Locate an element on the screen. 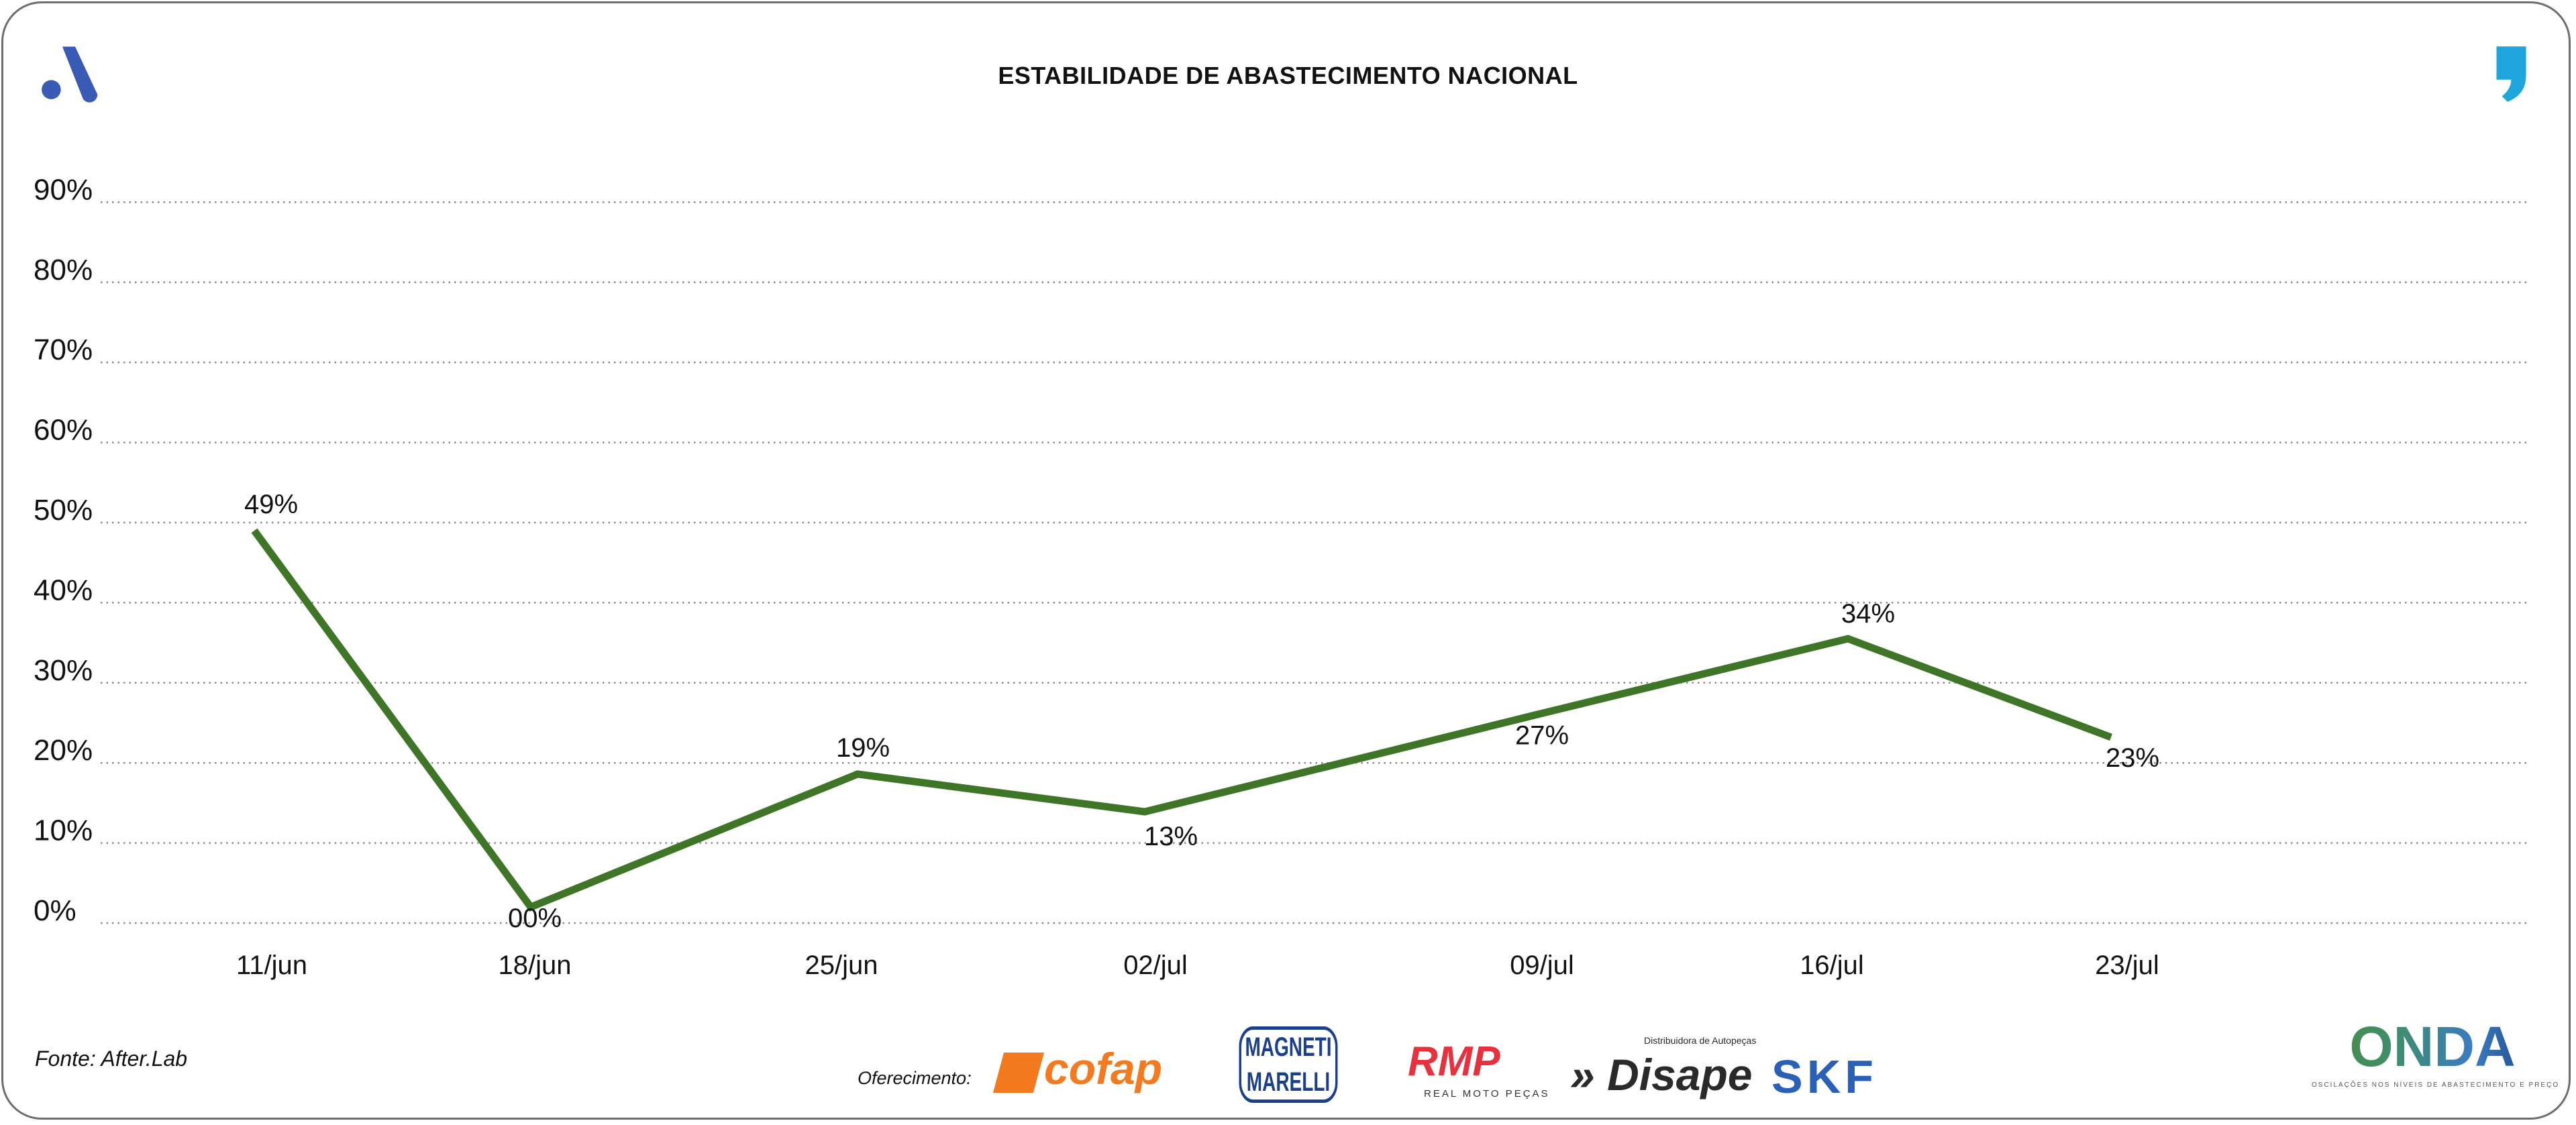 This screenshot has width=2576, height=1125. y-tick-label: 20% is located at coordinates (63, 750).